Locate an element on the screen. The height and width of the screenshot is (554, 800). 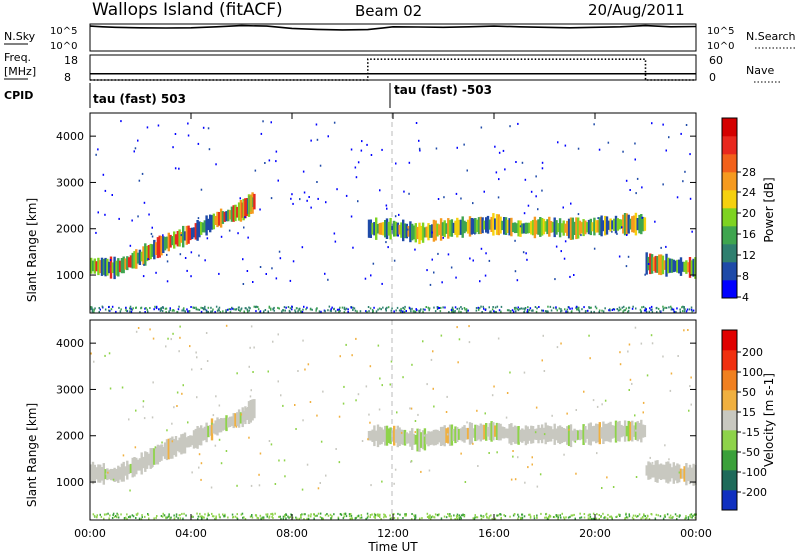
x-tick-label: 16:00 is located at coordinates (494, 533).